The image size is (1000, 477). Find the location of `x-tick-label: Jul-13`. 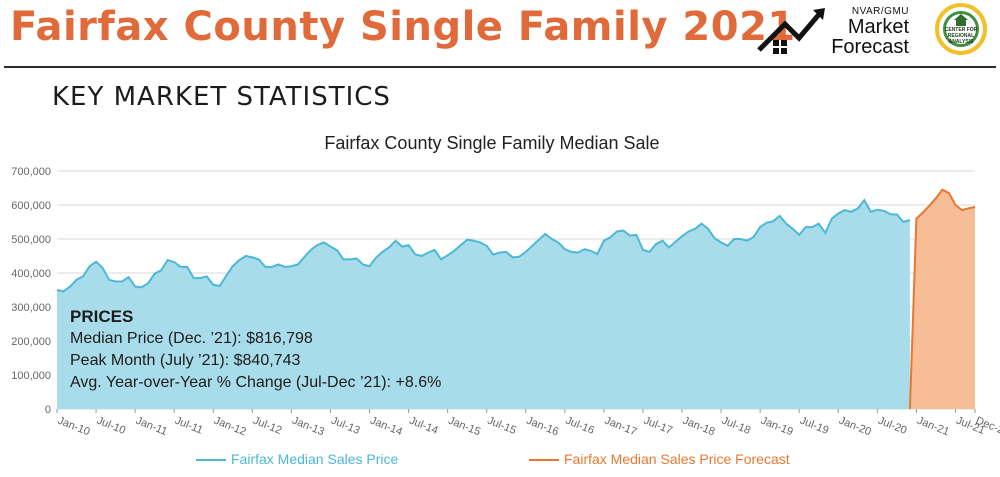

x-tick-label: Jul-13 is located at coordinates (345, 426).